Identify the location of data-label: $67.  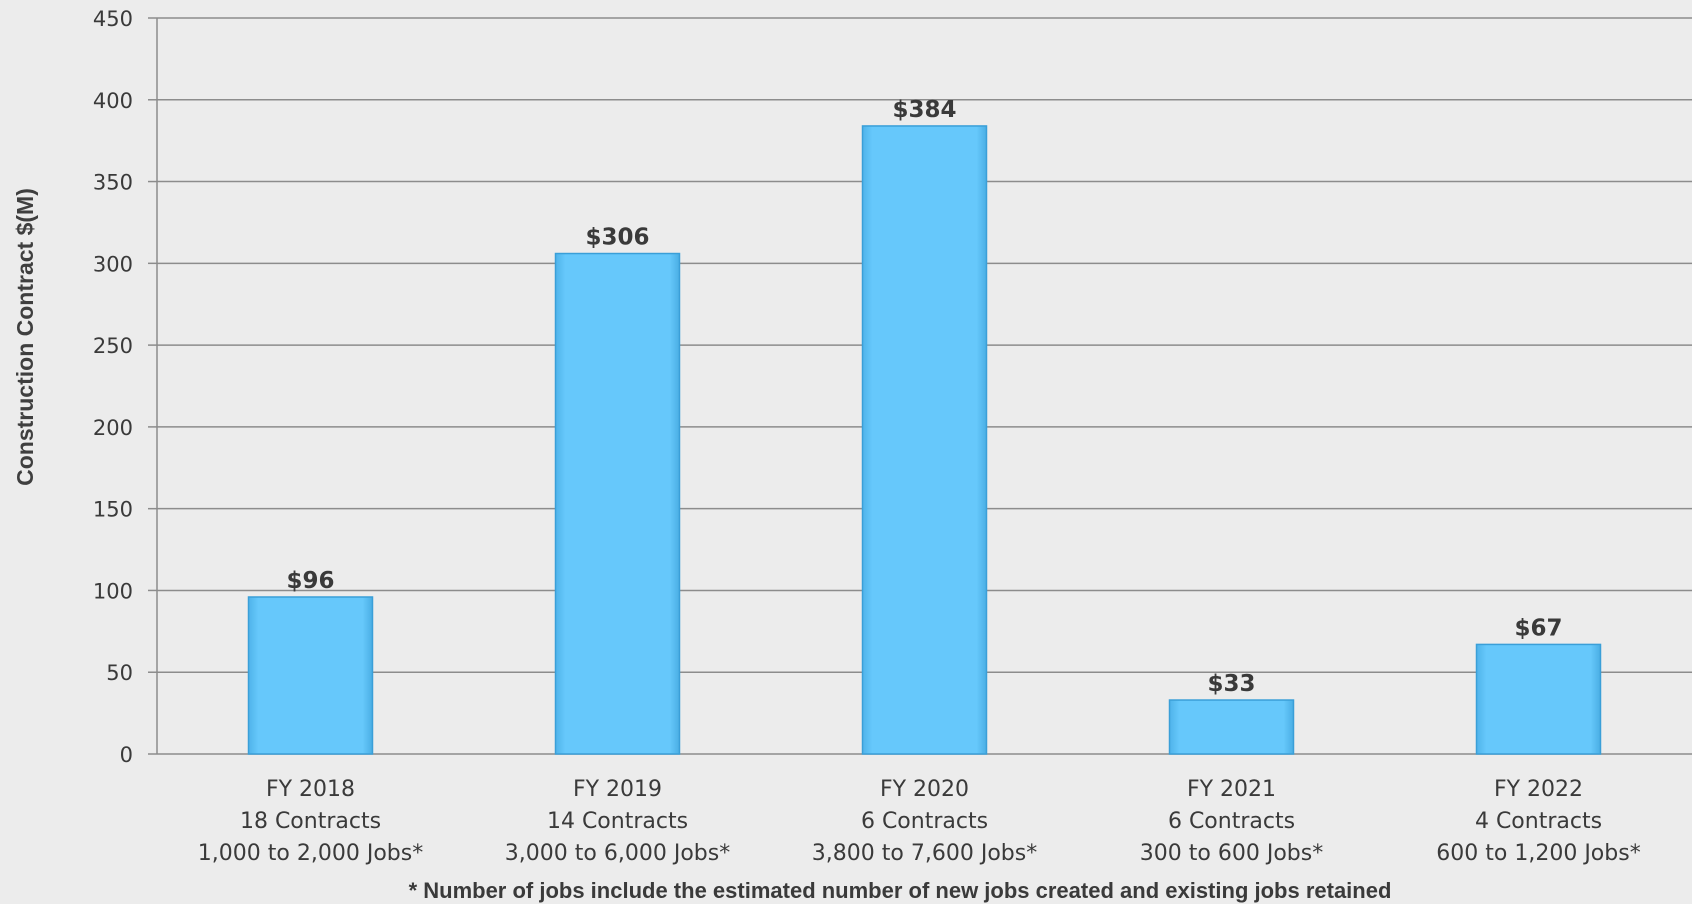
(1538, 628).